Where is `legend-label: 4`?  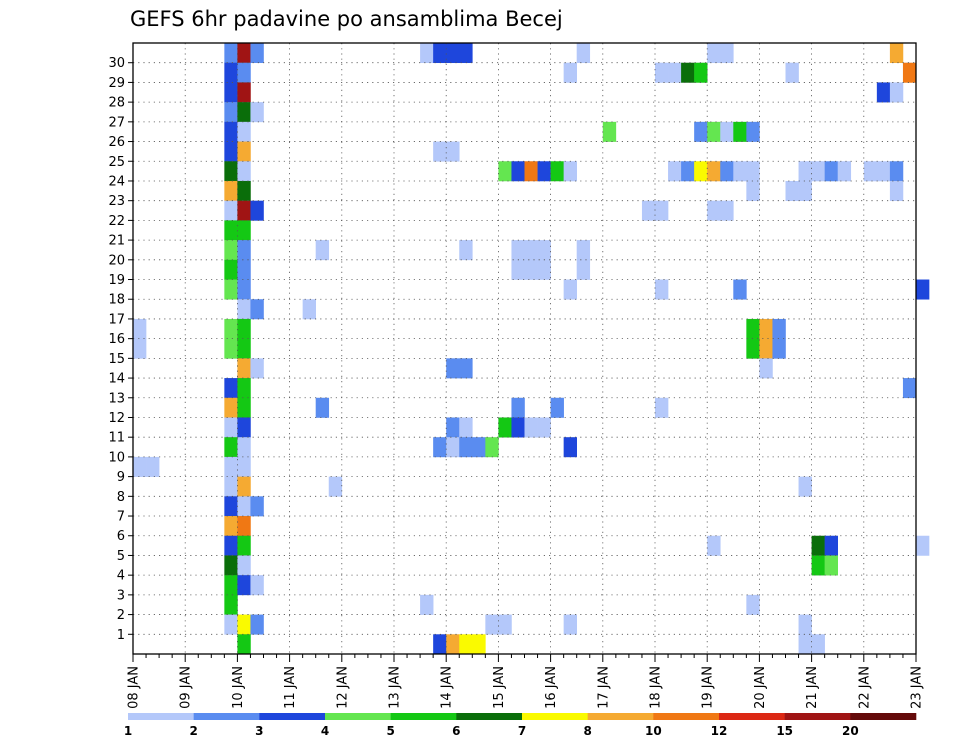 legend-label: 4 is located at coordinates (325, 731).